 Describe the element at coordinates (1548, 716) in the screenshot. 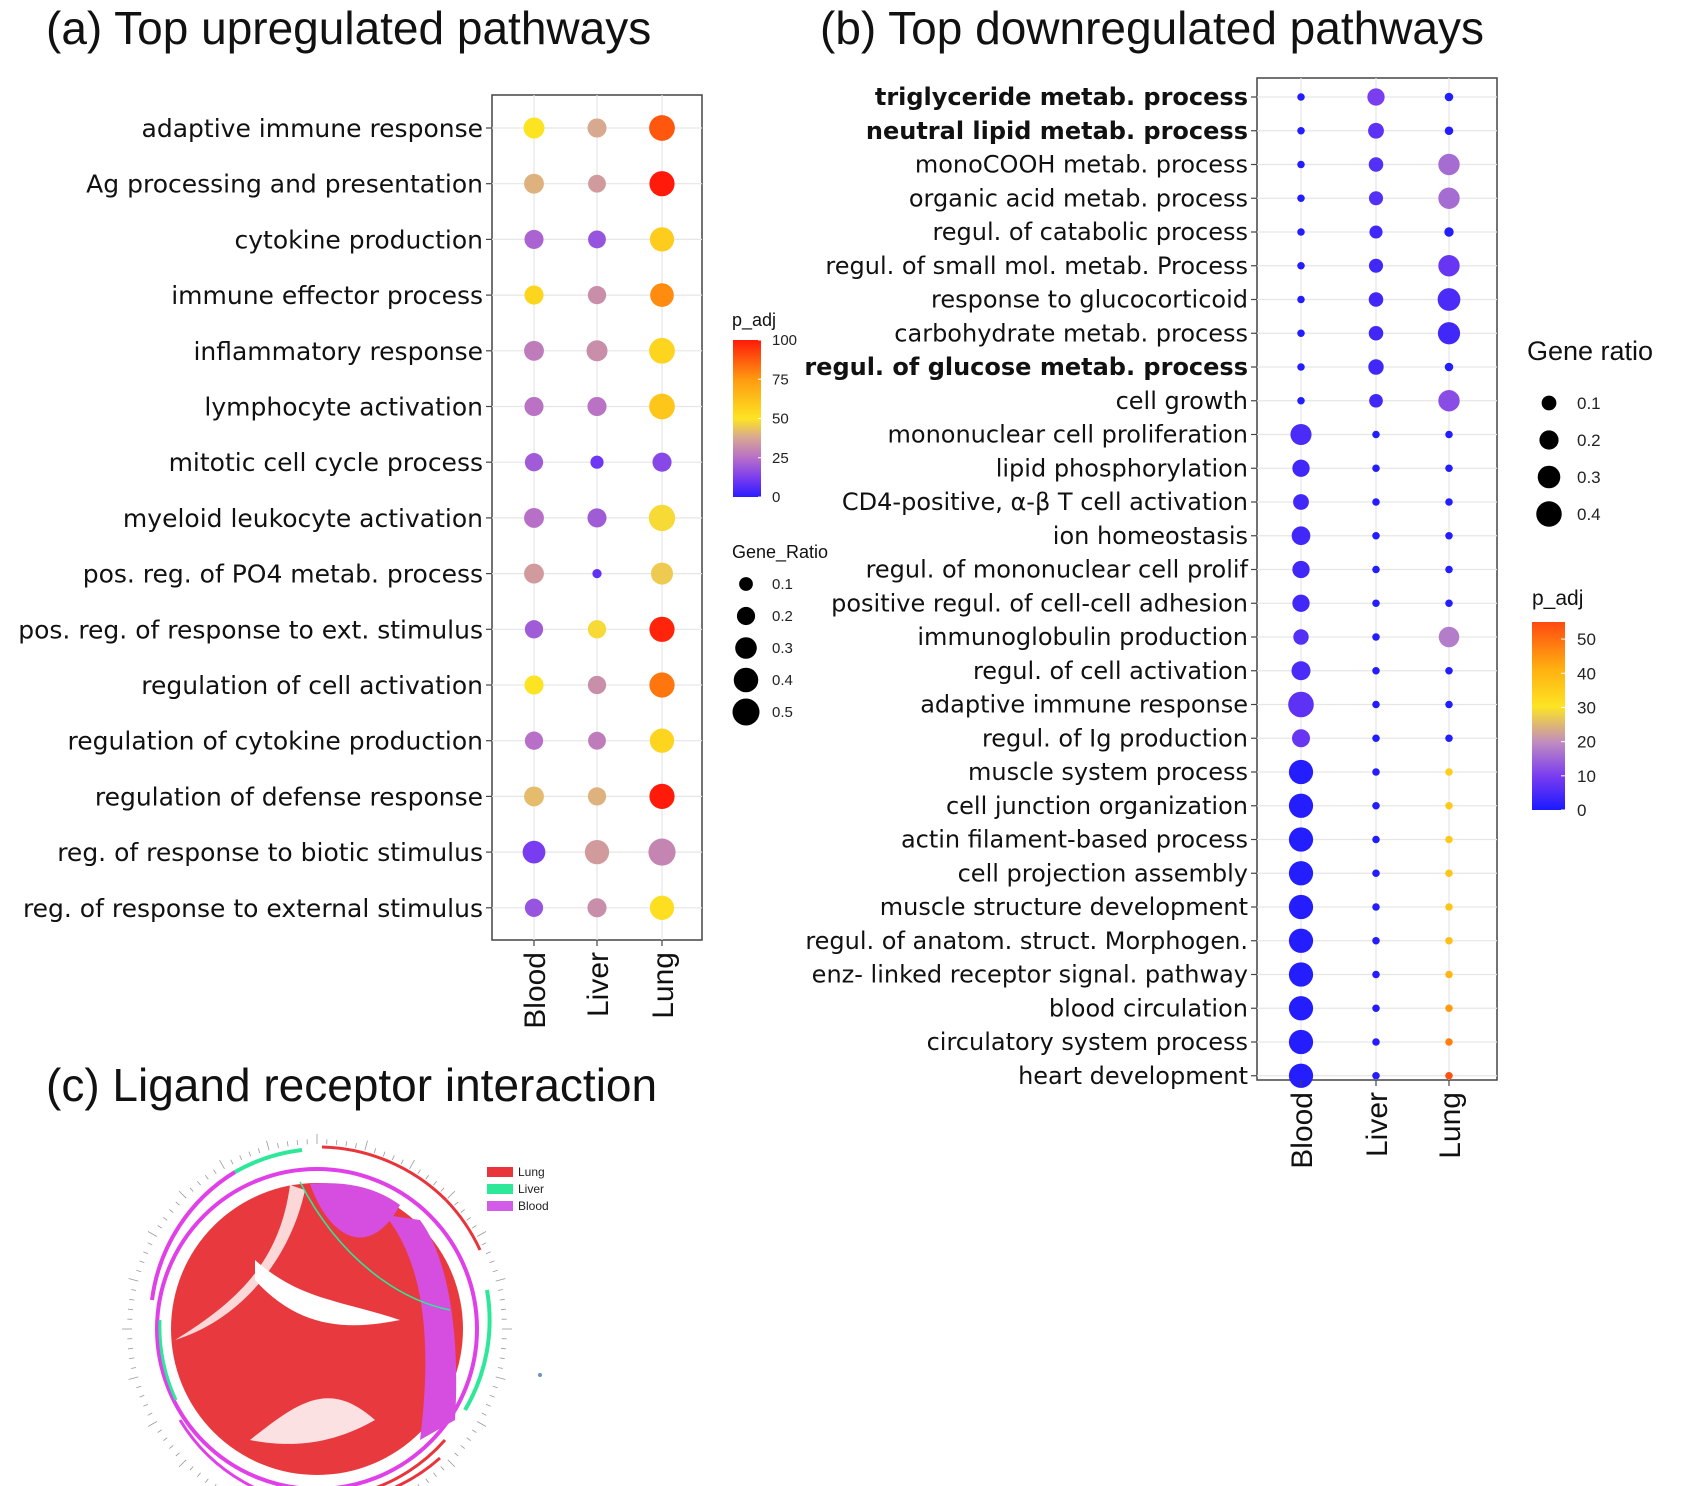

I see `panel-b-color-bar` at that location.